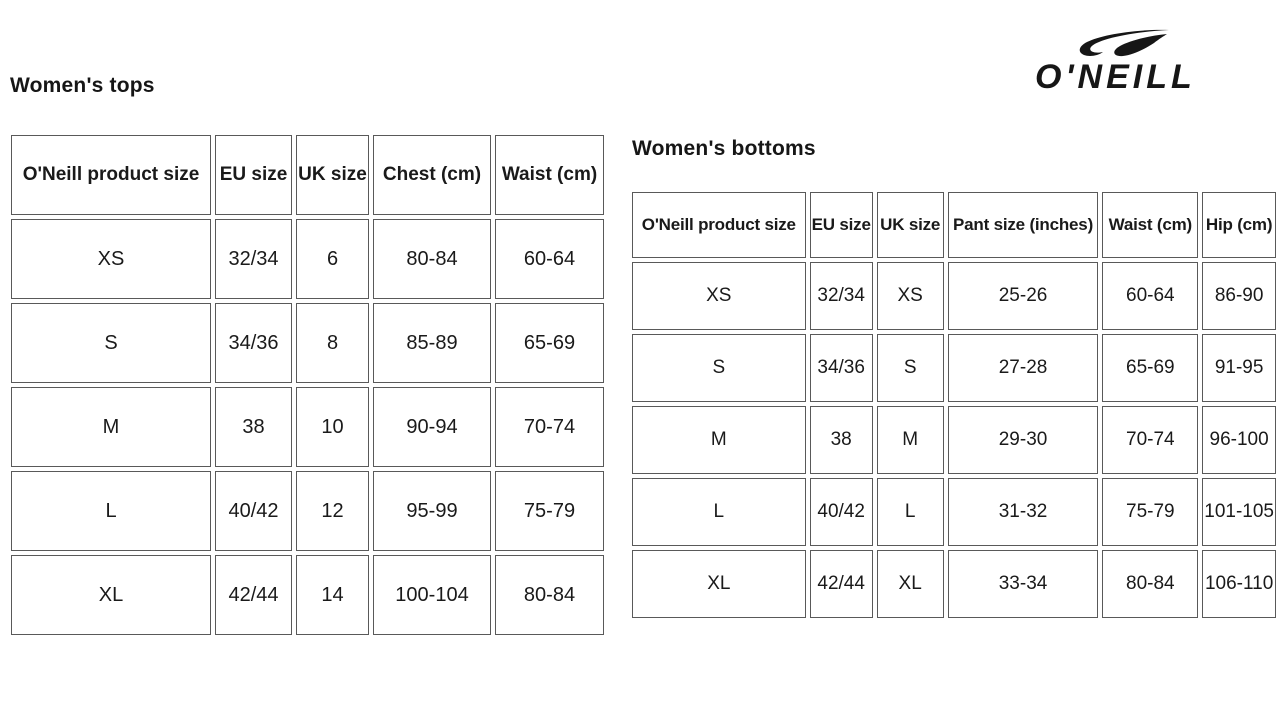 Image resolution: width=1280 pixels, height=720 pixels. What do you see at coordinates (1023, 225) in the screenshot?
I see `column-header-pant-size: Pant size (inches)` at bounding box center [1023, 225].